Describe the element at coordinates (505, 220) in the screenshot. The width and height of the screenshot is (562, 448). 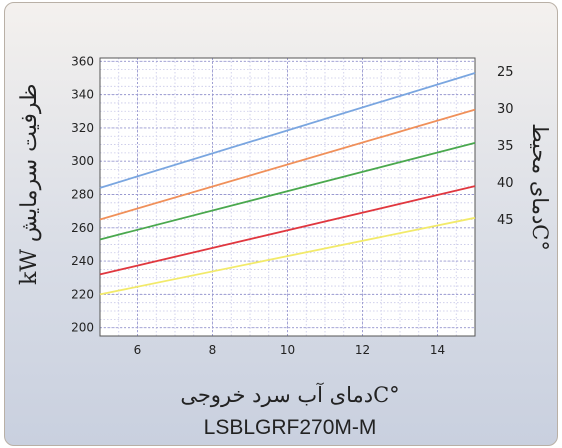
I see `legend-label-45: 45` at that location.